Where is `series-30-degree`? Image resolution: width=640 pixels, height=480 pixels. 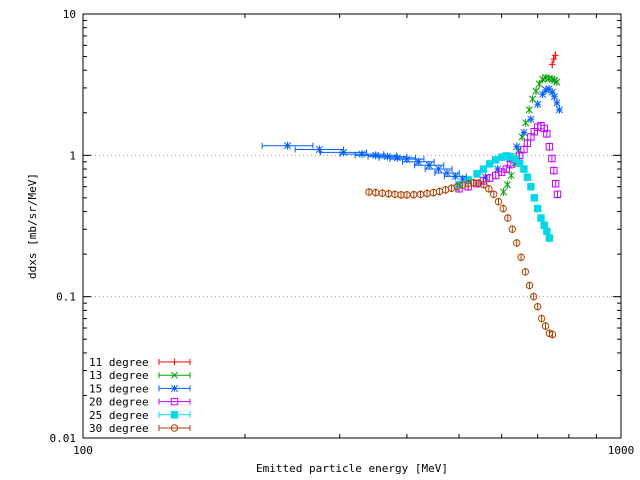
series-30-degree is located at coordinates (461, 258).